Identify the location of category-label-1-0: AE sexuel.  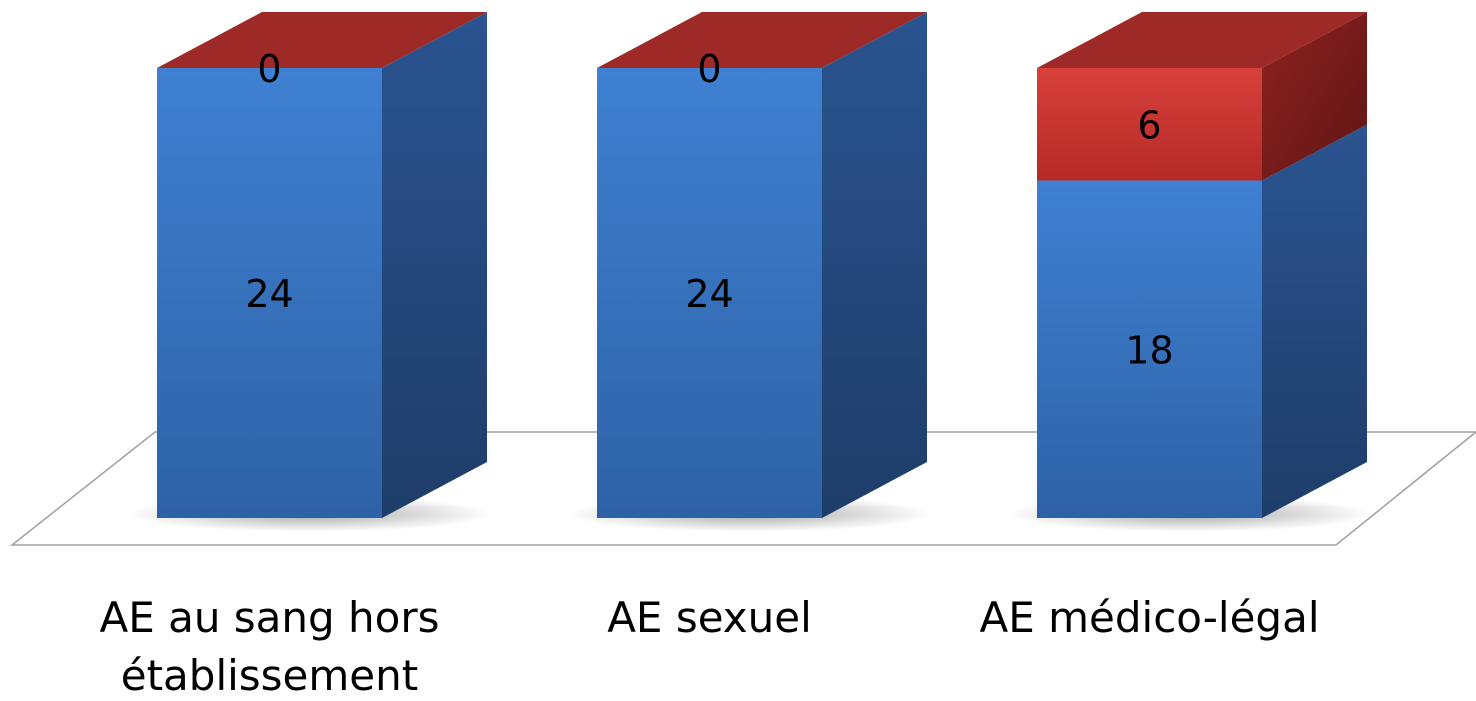
(709, 617).